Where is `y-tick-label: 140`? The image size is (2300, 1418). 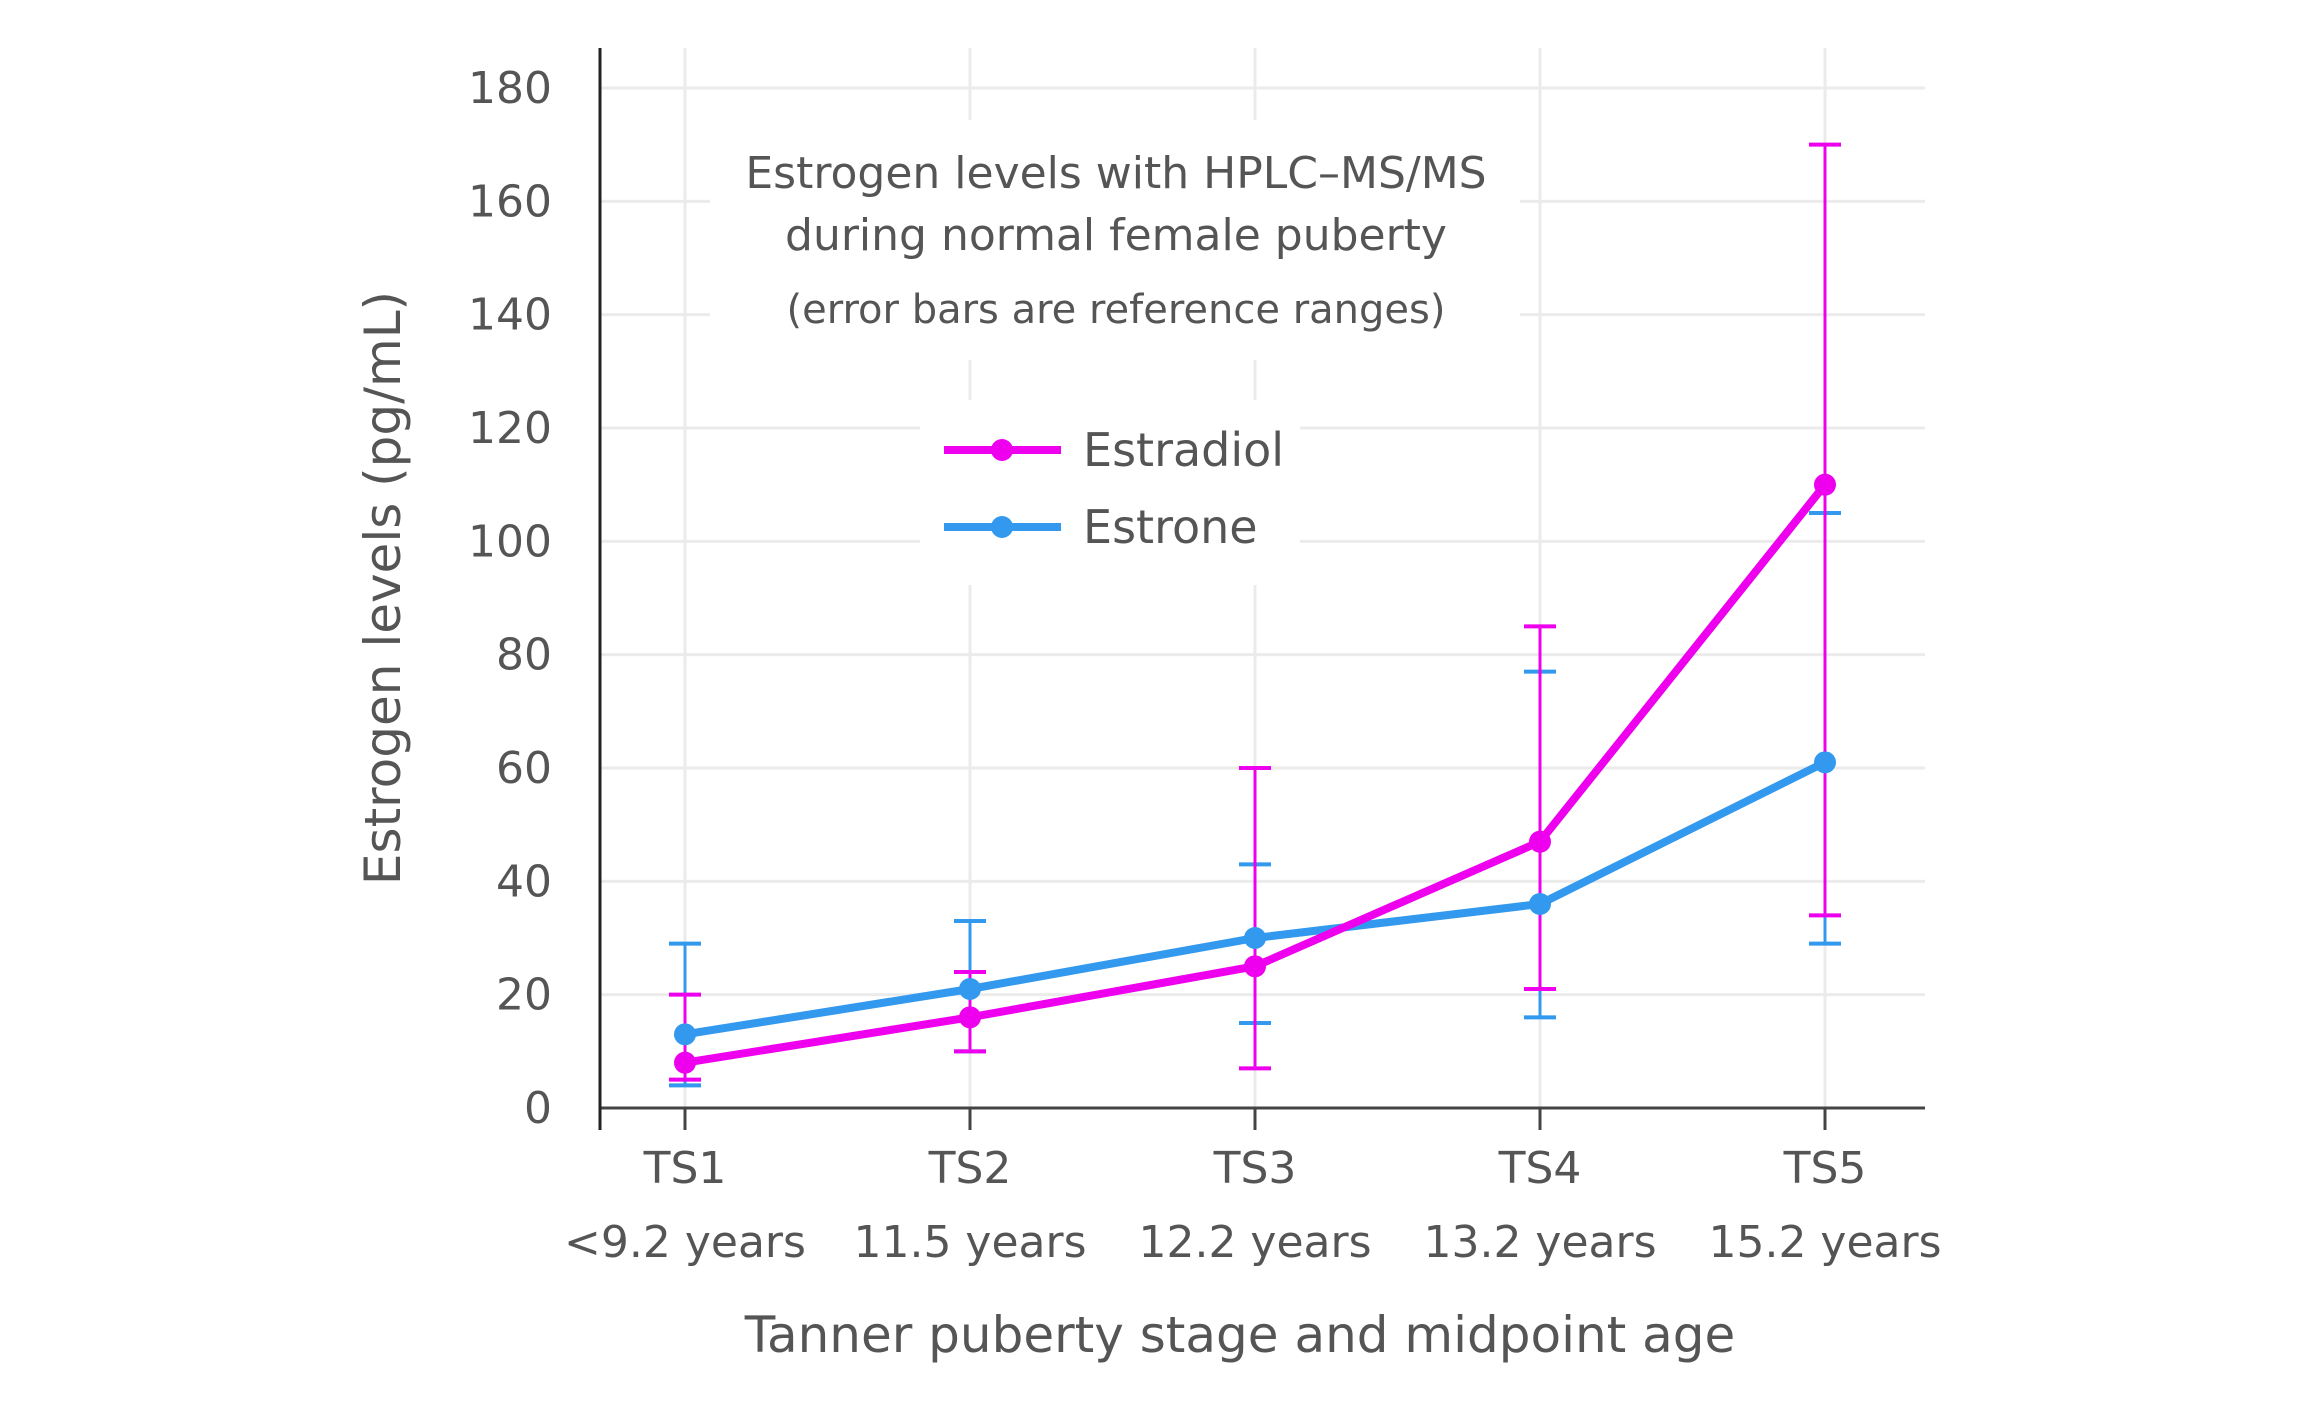
y-tick-label: 140 is located at coordinates (510, 315).